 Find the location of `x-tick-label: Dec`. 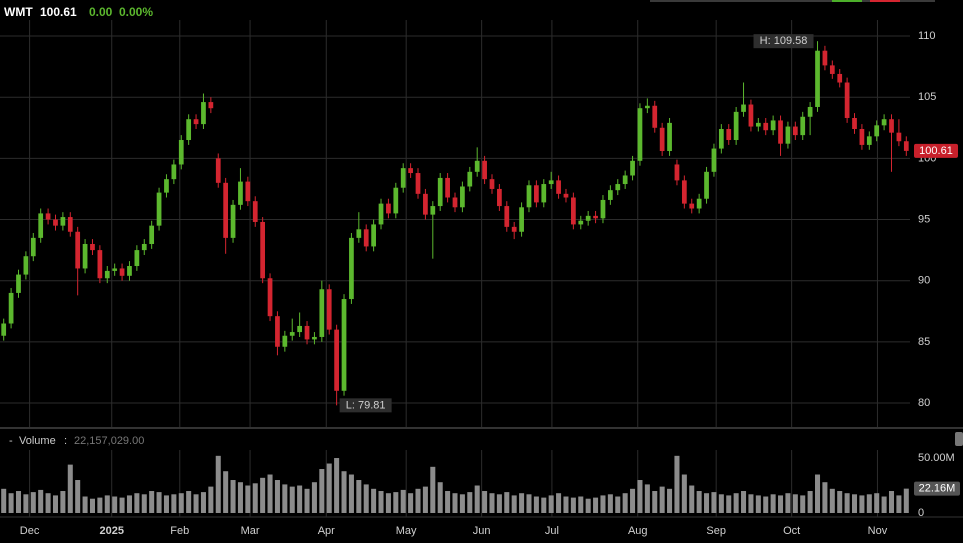

x-tick-label: Dec is located at coordinates (30, 531).